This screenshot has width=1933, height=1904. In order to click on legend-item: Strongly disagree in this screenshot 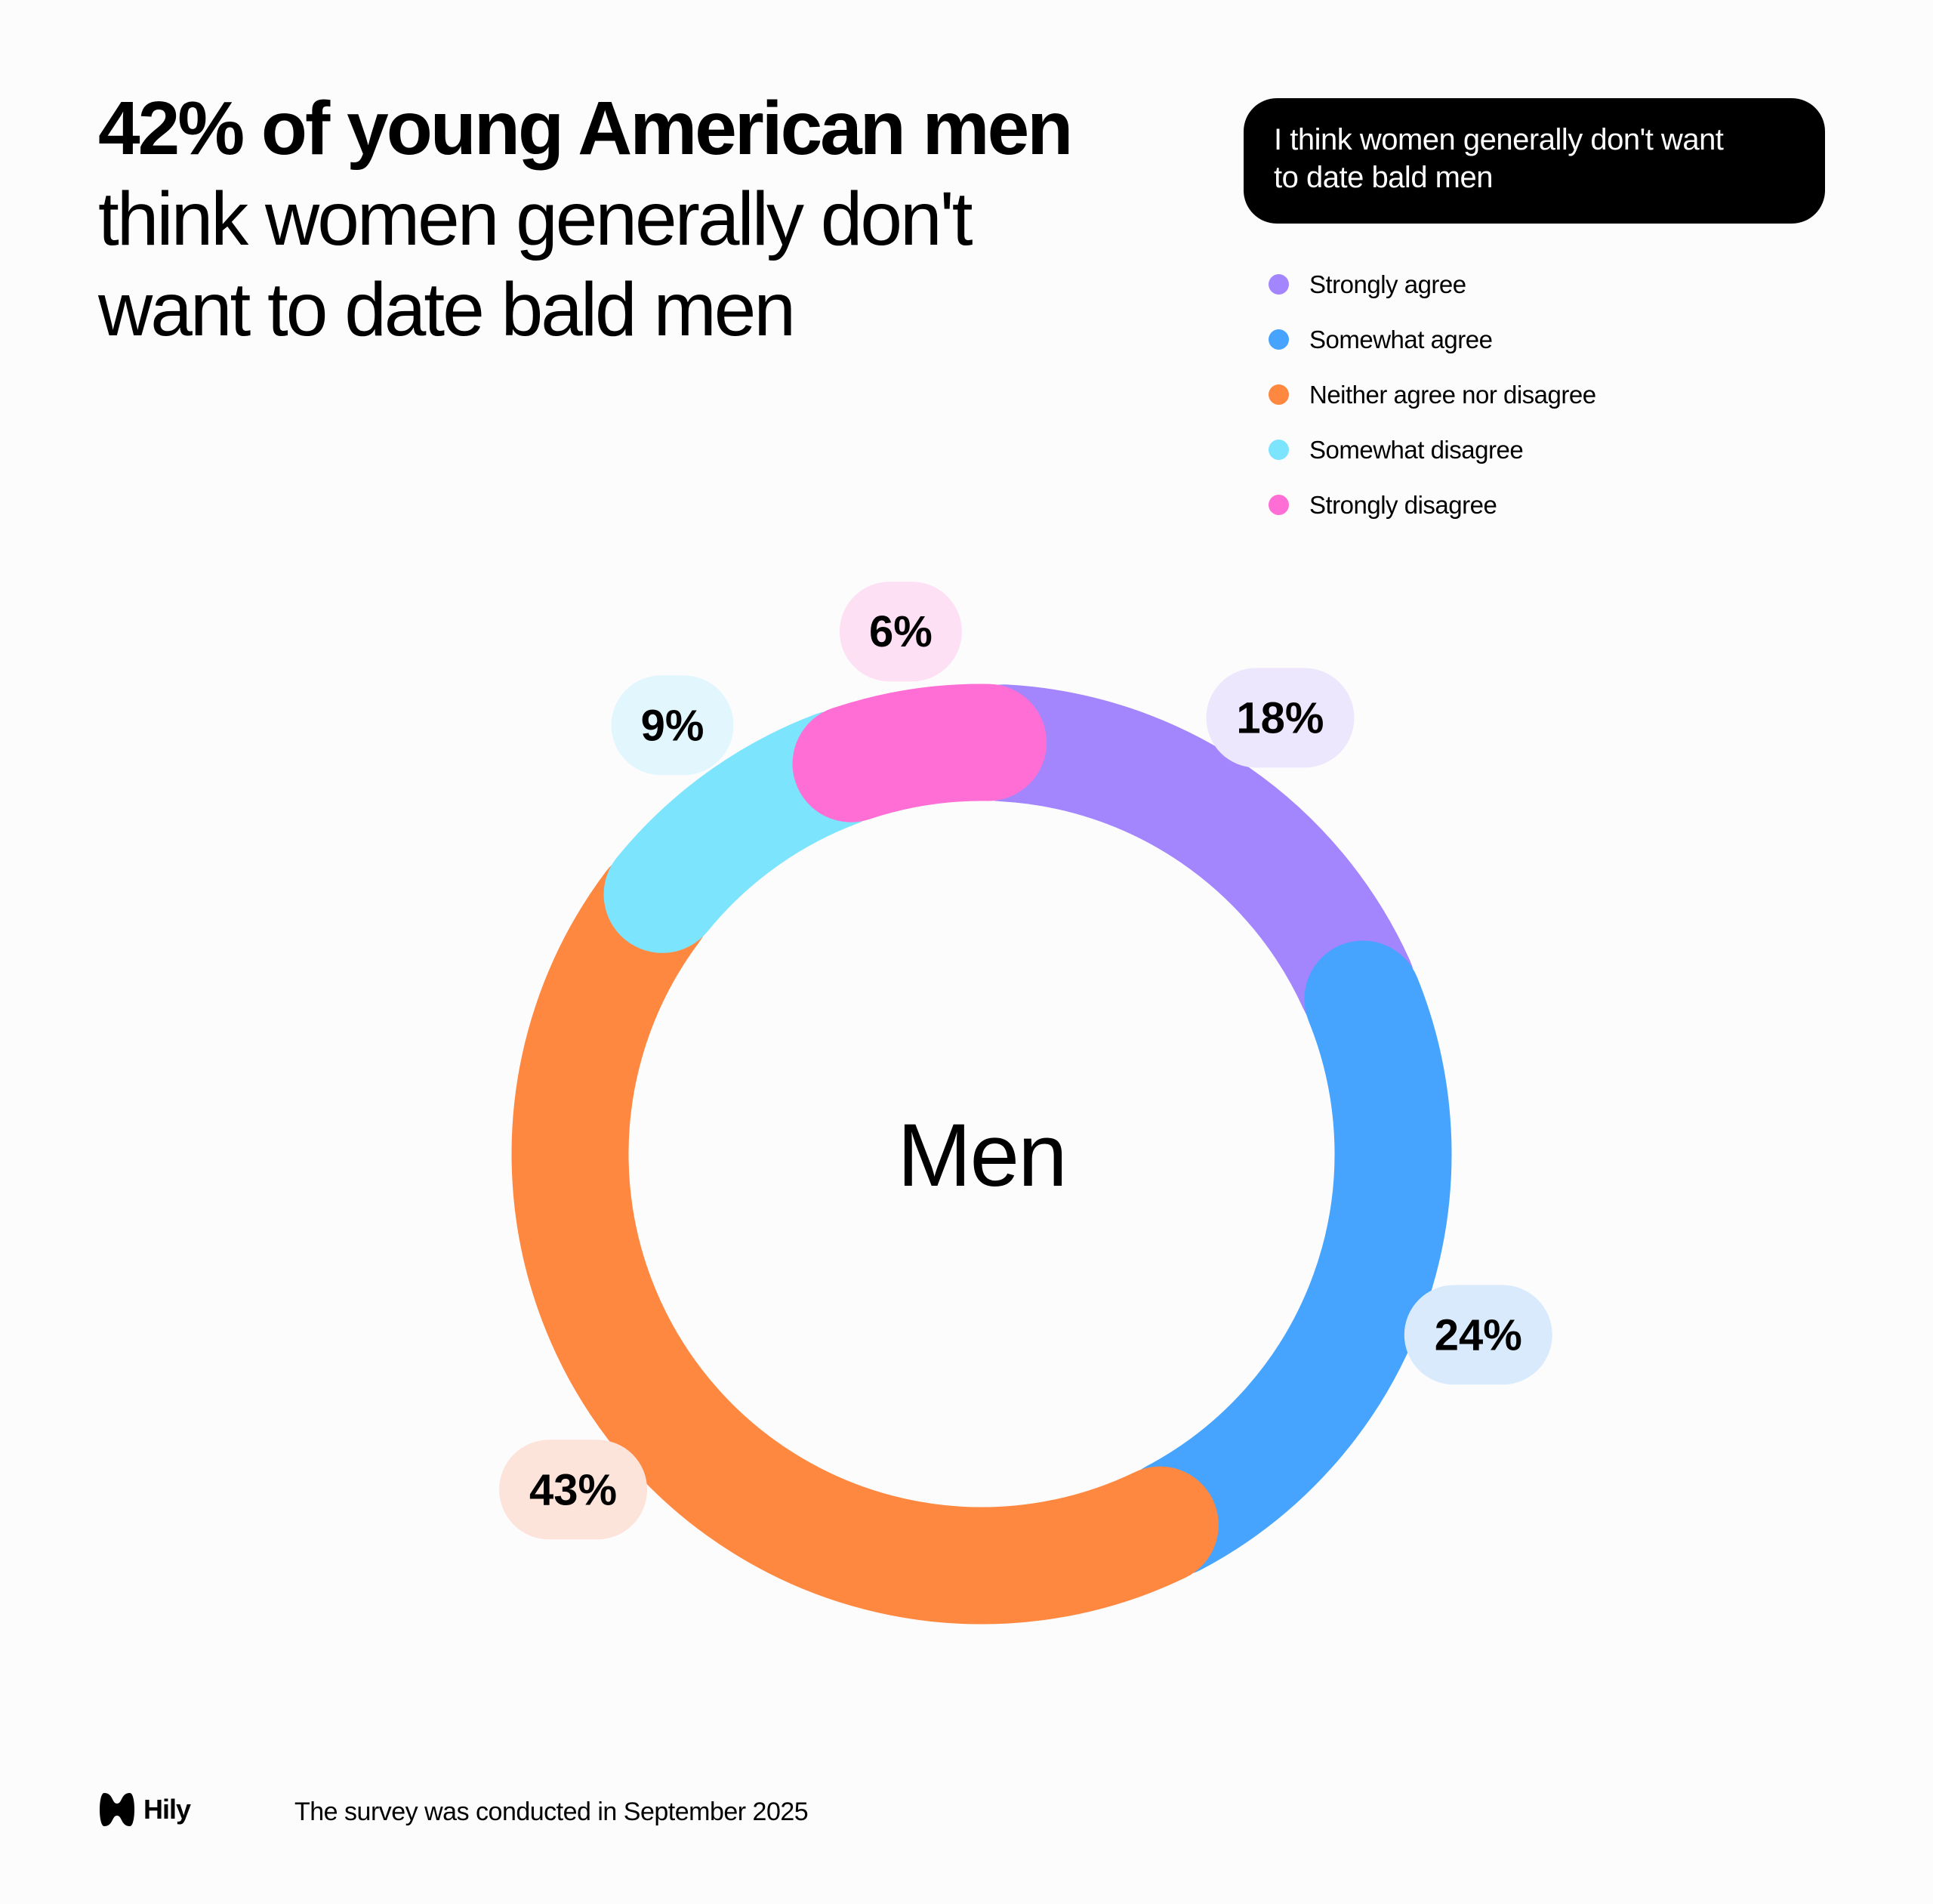, I will do `click(1432, 504)`.